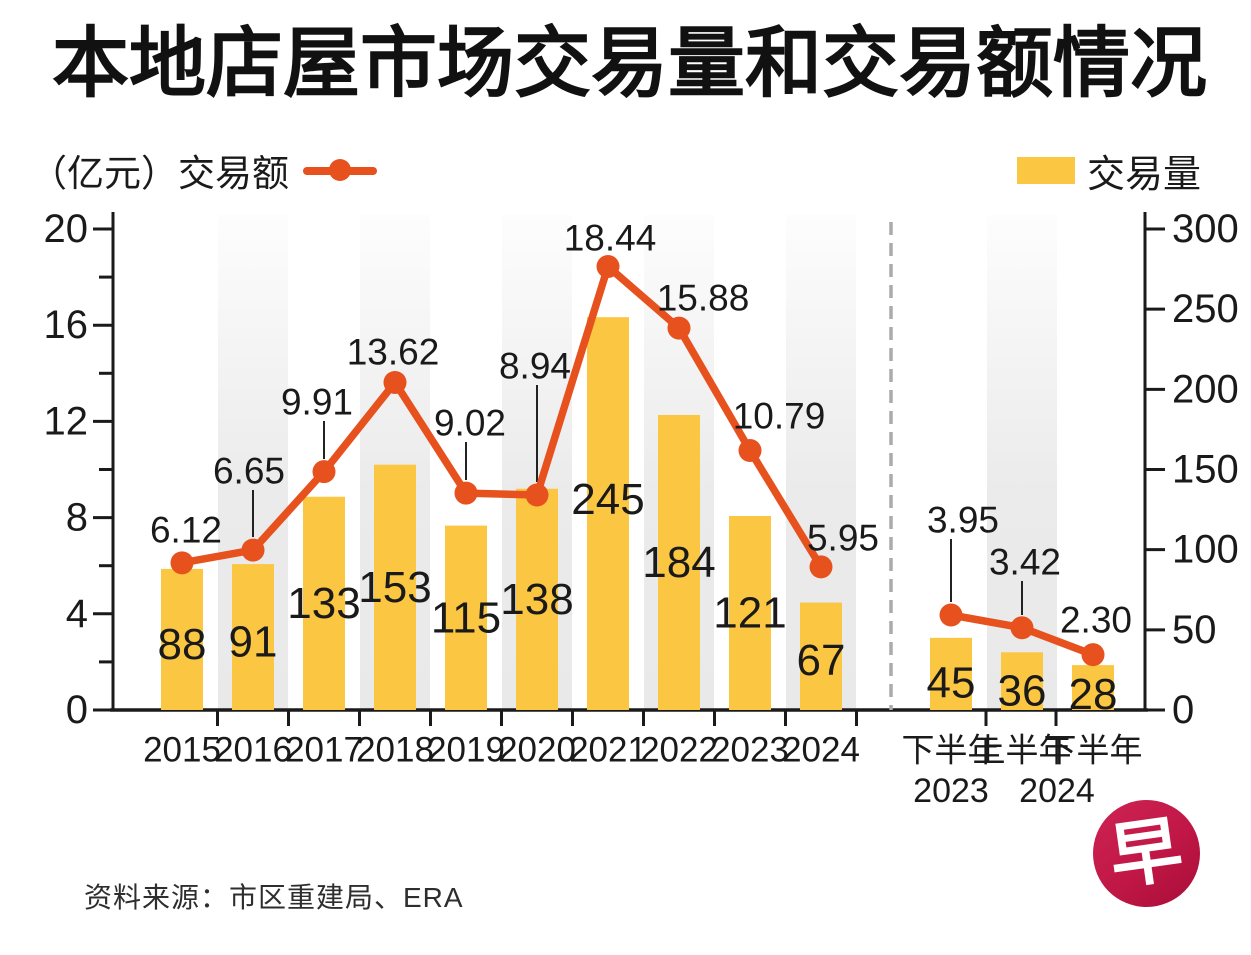  Describe the element at coordinates (253, 642) in the screenshot. I see `bar-value-label: 91` at that location.